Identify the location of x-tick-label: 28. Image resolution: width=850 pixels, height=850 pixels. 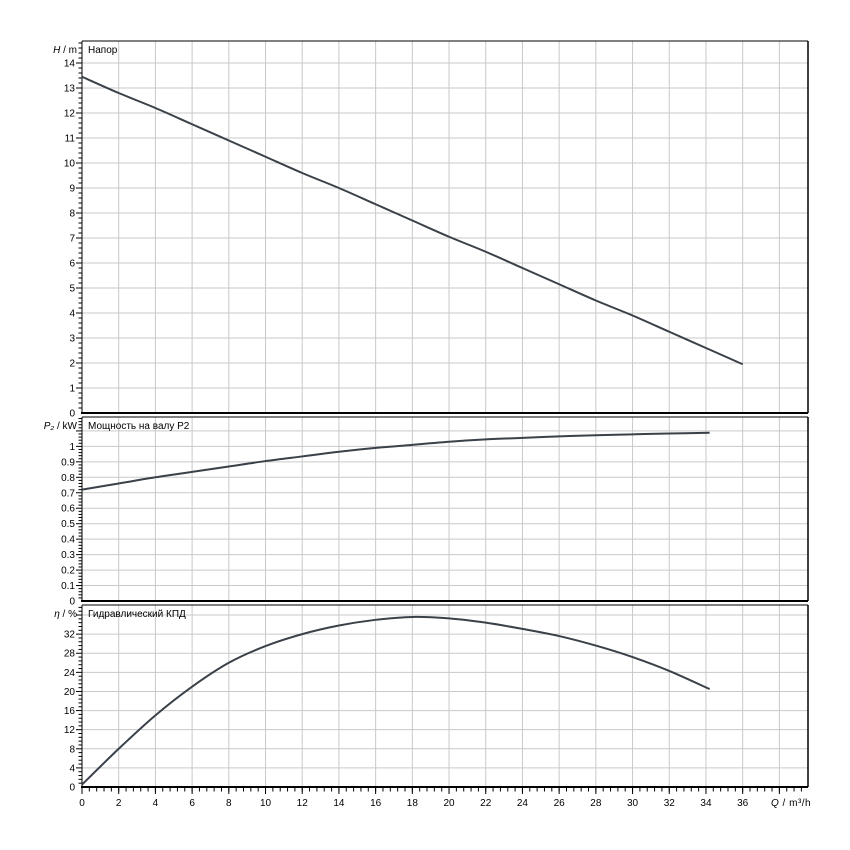
(596, 803).